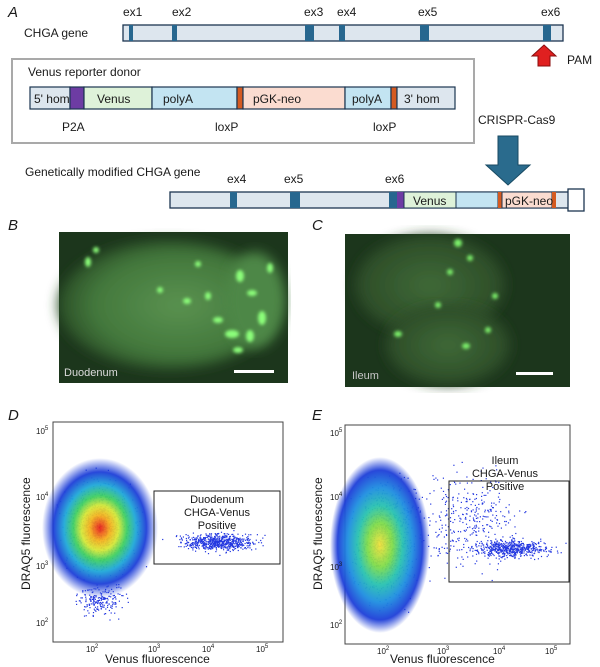 The height and width of the screenshot is (667, 600). Describe the element at coordinates (42, 623) in the screenshot. I see `d-ytick-0: 102` at that location.